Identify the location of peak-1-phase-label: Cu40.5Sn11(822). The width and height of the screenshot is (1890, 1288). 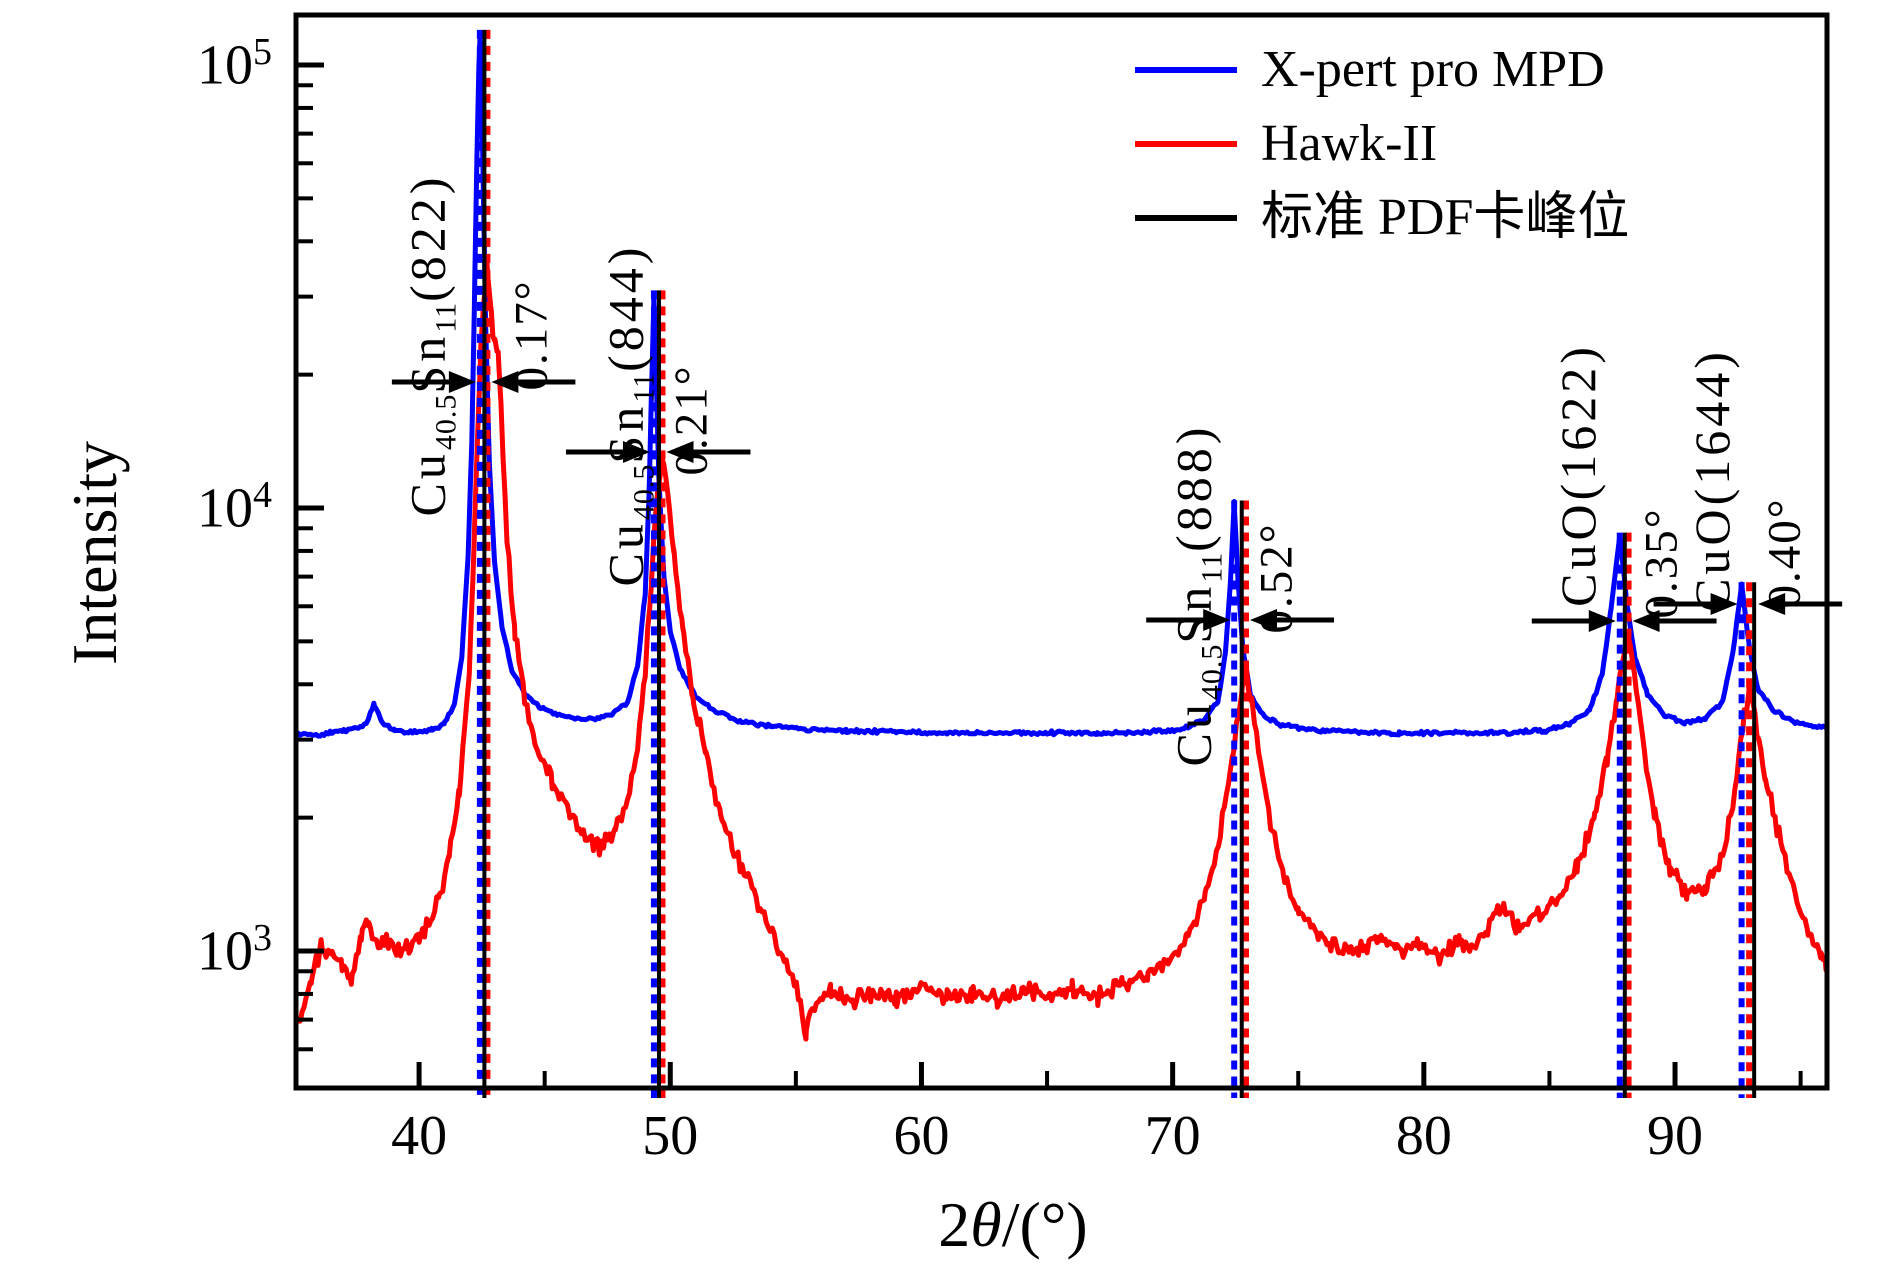
(431, 345).